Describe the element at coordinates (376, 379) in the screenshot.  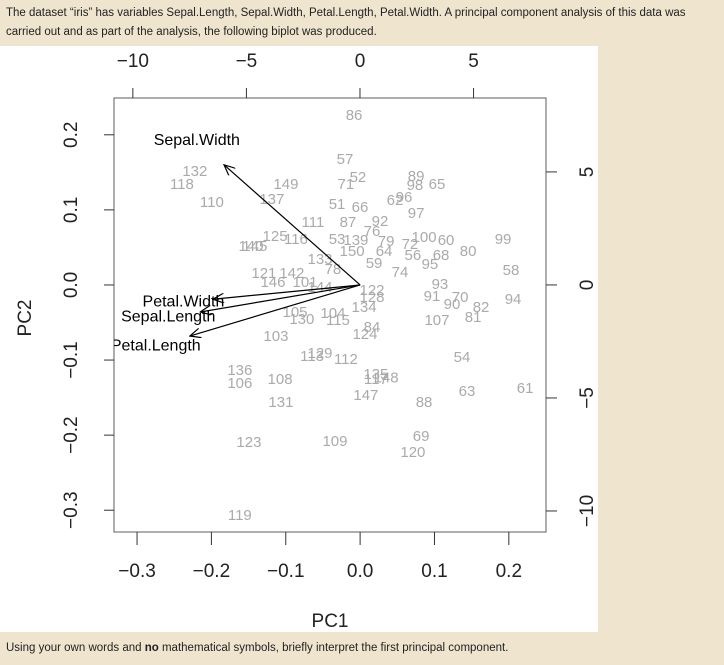
I see `observation-label: 117` at that location.